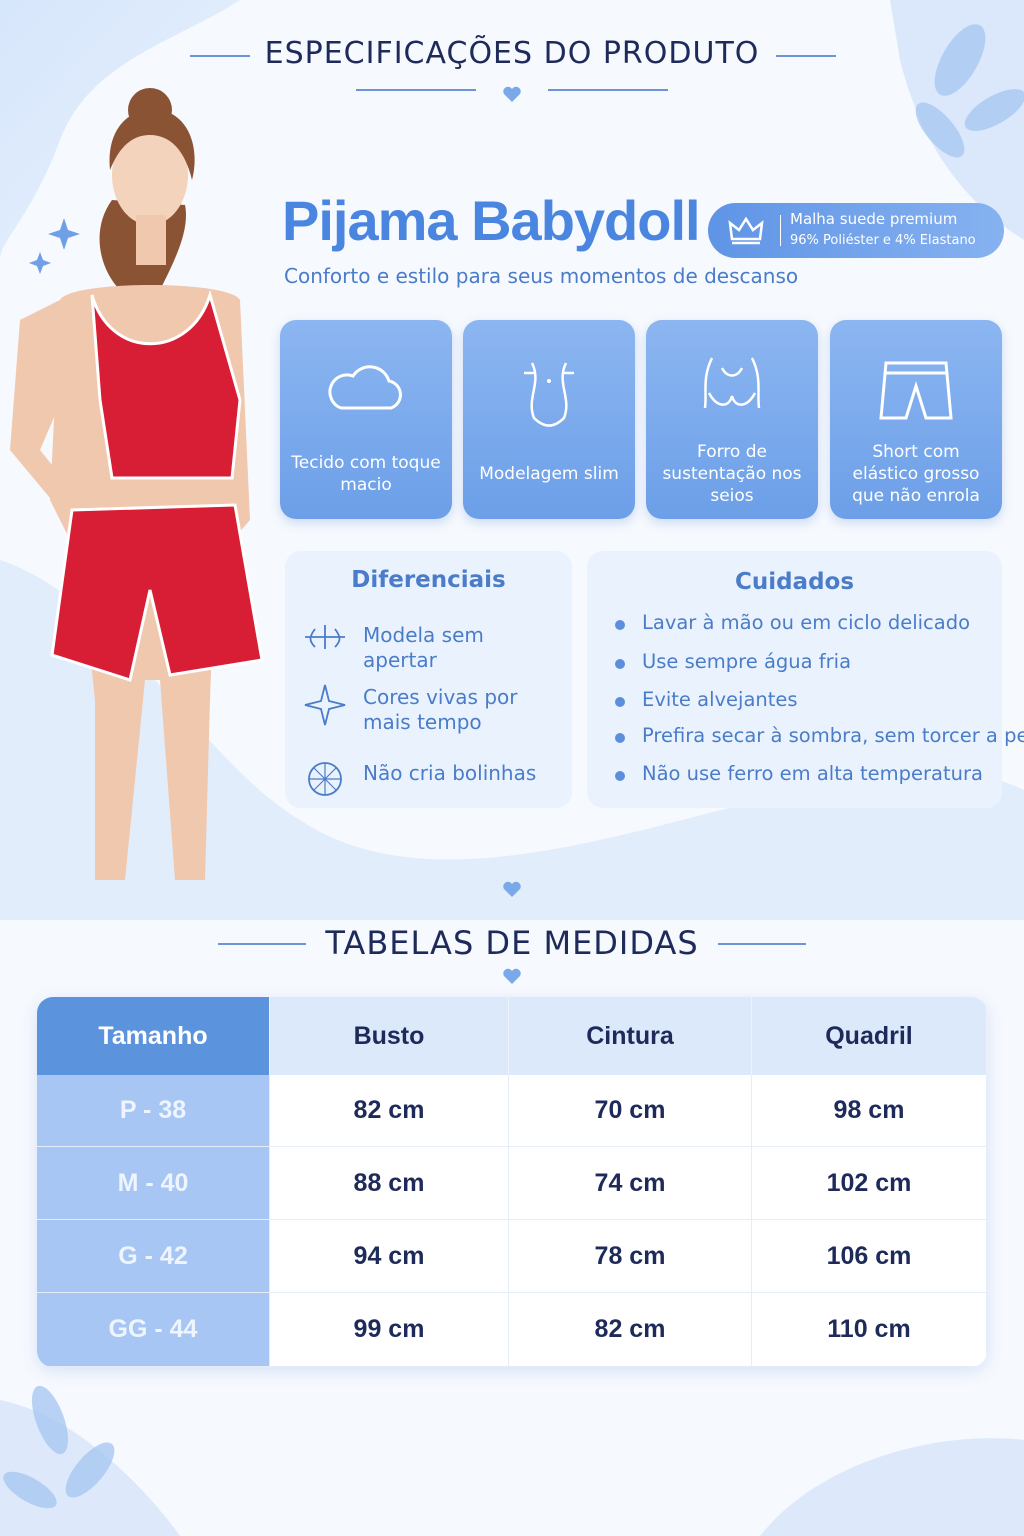 The image size is (1024, 1536). Describe the element at coordinates (869, 1183) in the screenshot. I see `measure-cell: 102 cm` at that location.